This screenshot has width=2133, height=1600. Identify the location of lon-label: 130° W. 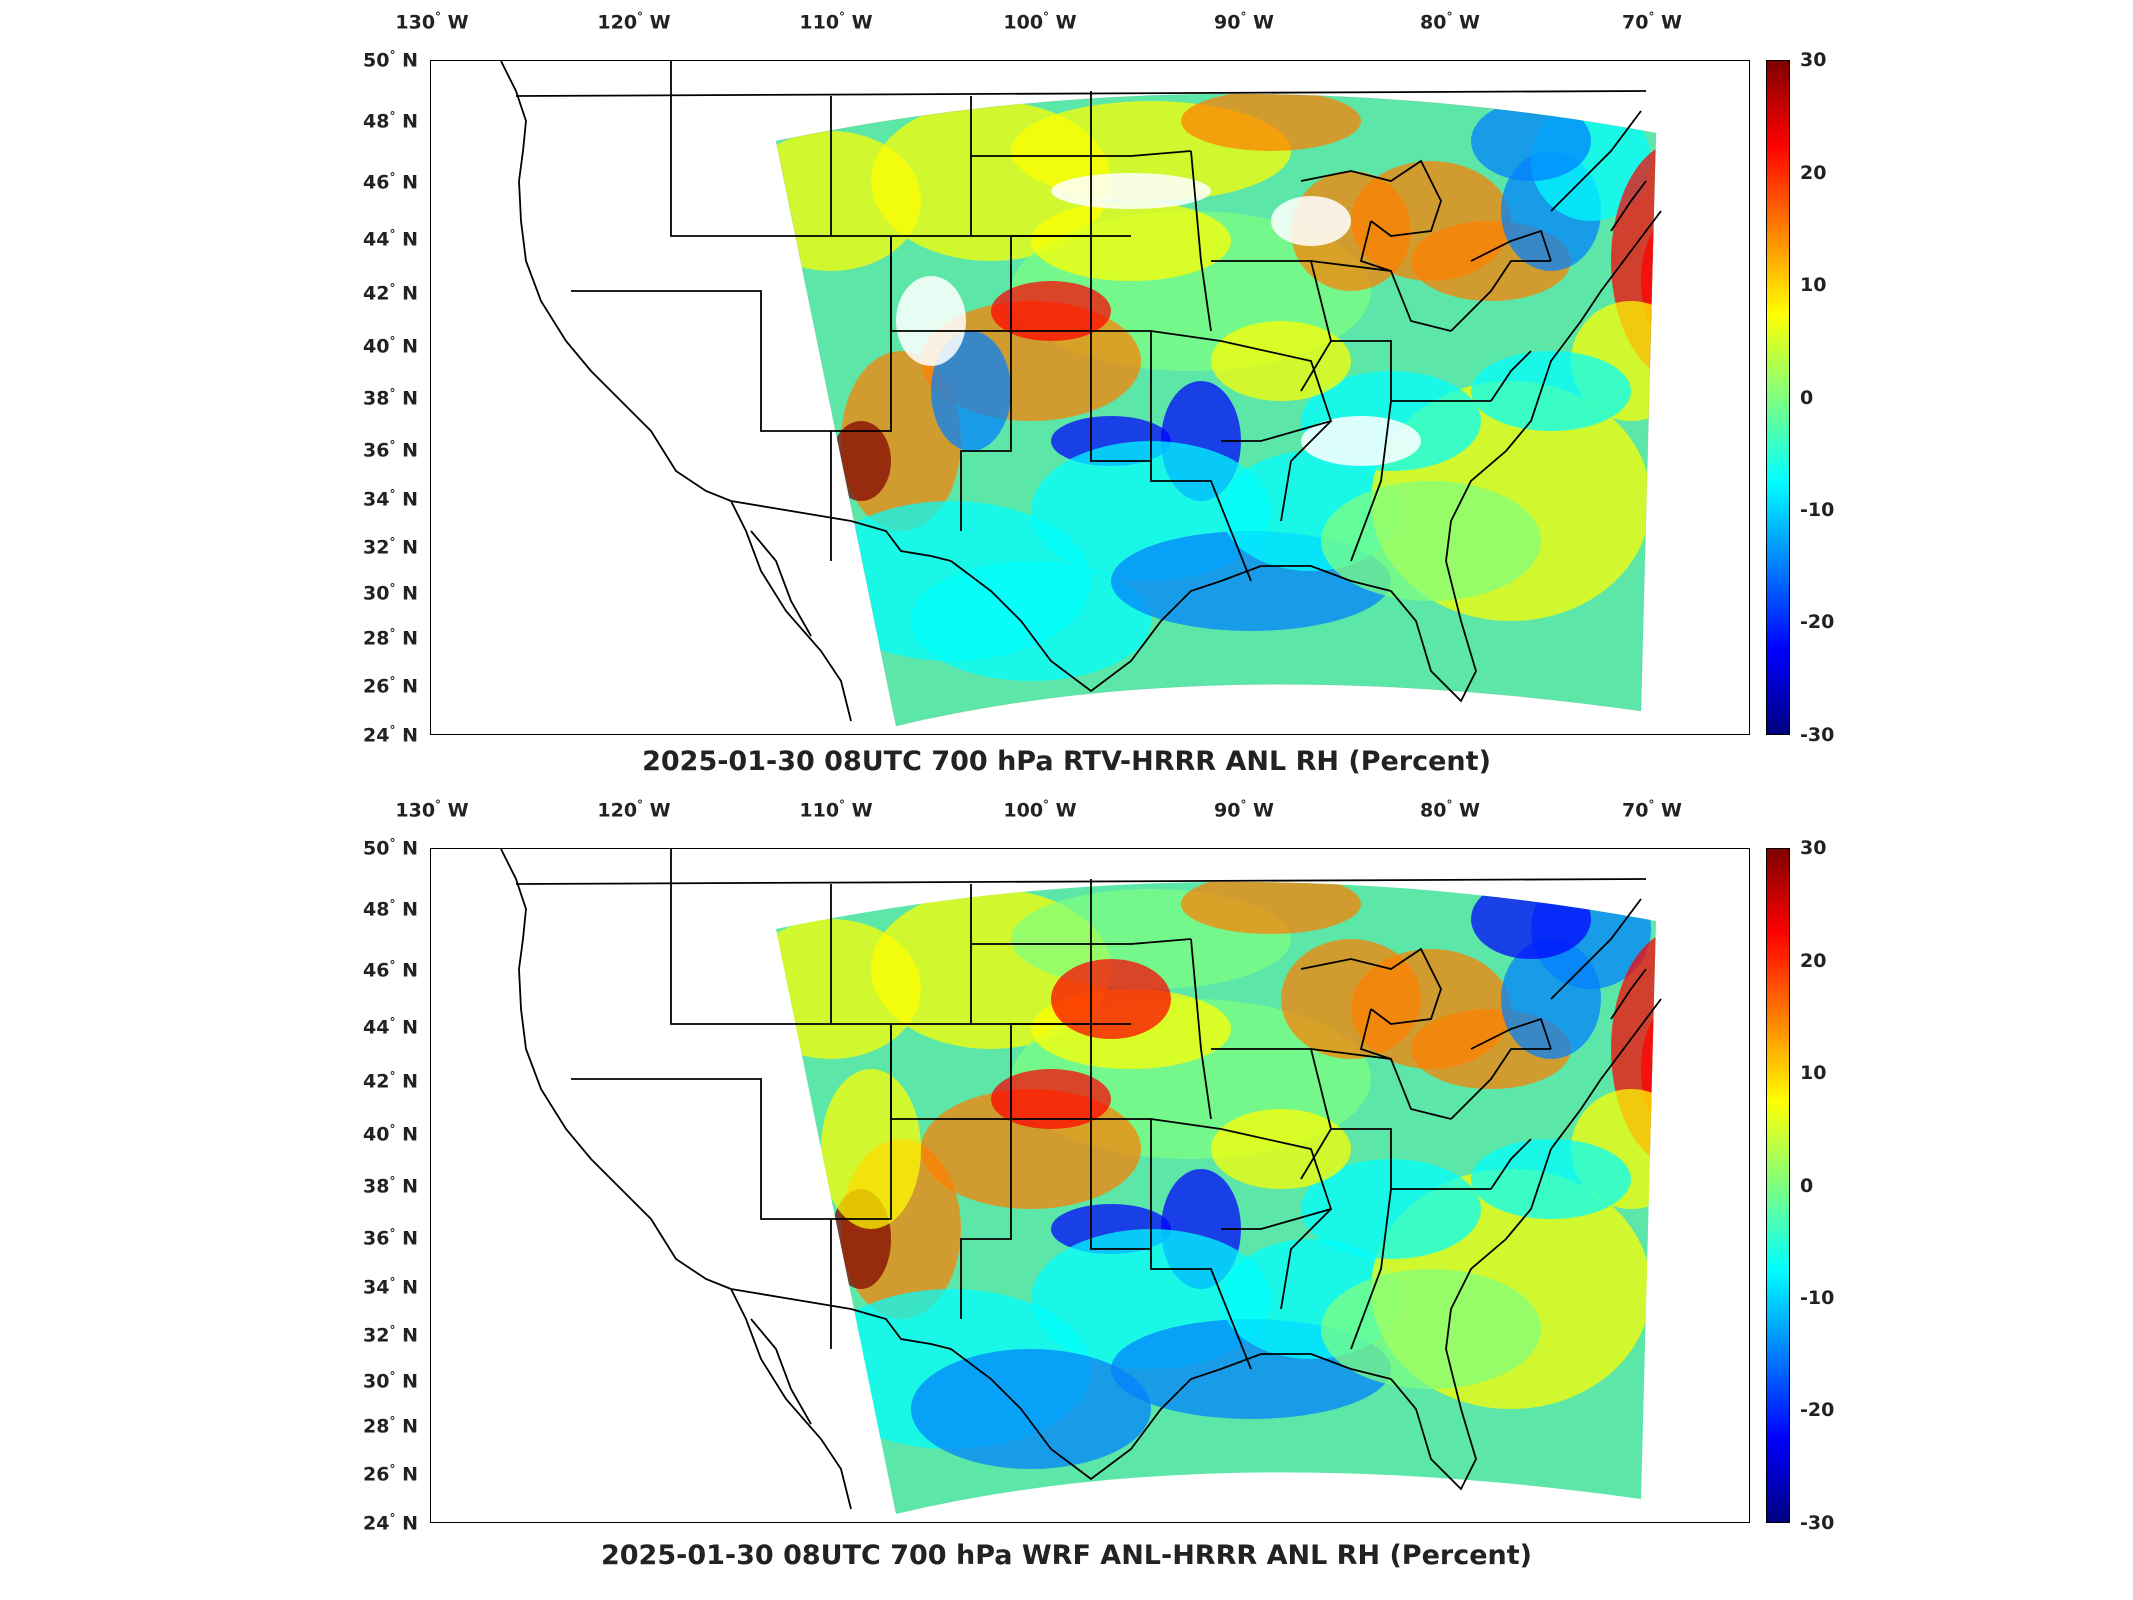
(432, 810).